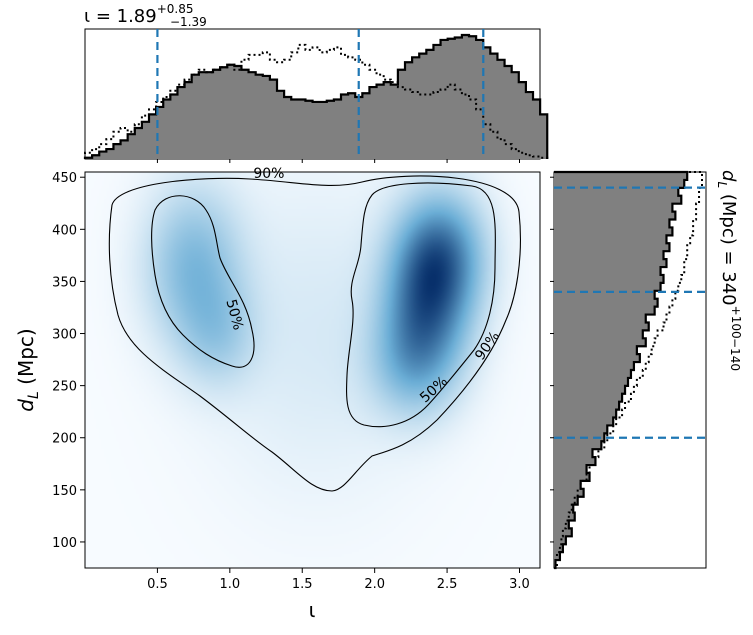 The width and height of the screenshot is (753, 635). What do you see at coordinates (268, 174) in the screenshot?
I see `contour-label: 90%` at bounding box center [268, 174].